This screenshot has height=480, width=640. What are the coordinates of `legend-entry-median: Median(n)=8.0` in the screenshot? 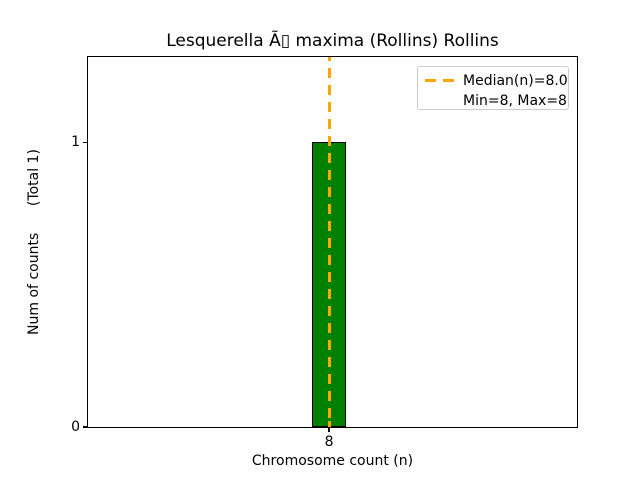 It's located at (496, 80).